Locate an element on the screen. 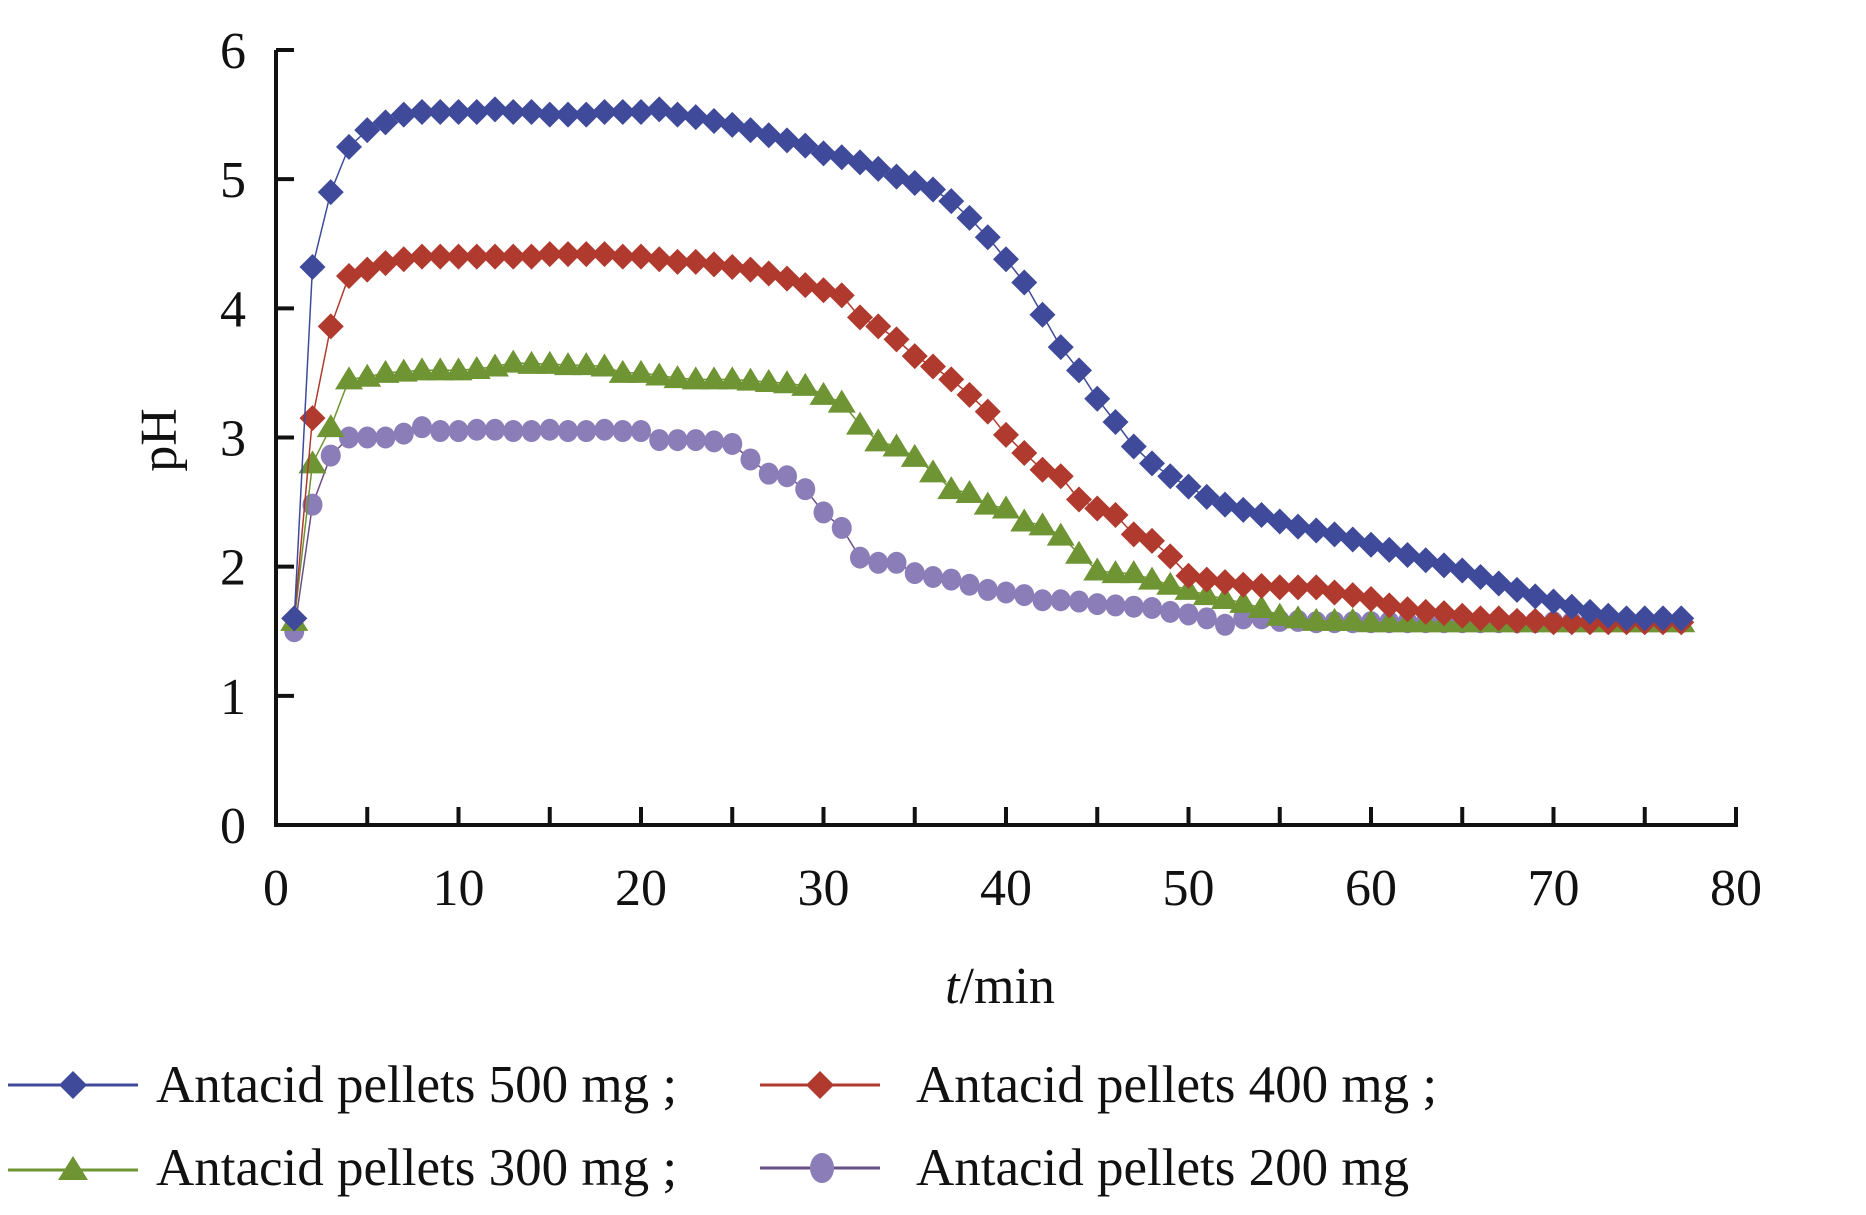 The height and width of the screenshot is (1215, 1866). legend-item-500mg: Antacid pellets 500 mg ; is located at coordinates (342, 1085).